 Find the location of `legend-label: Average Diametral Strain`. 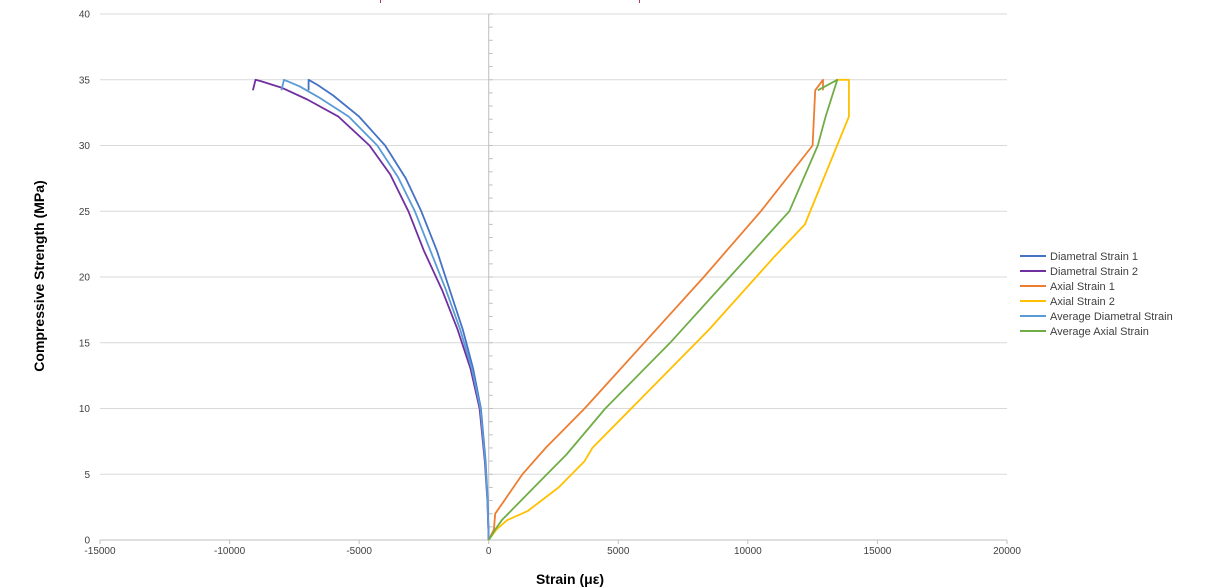

legend-label: Average Diametral Strain is located at coordinates (1111, 317).